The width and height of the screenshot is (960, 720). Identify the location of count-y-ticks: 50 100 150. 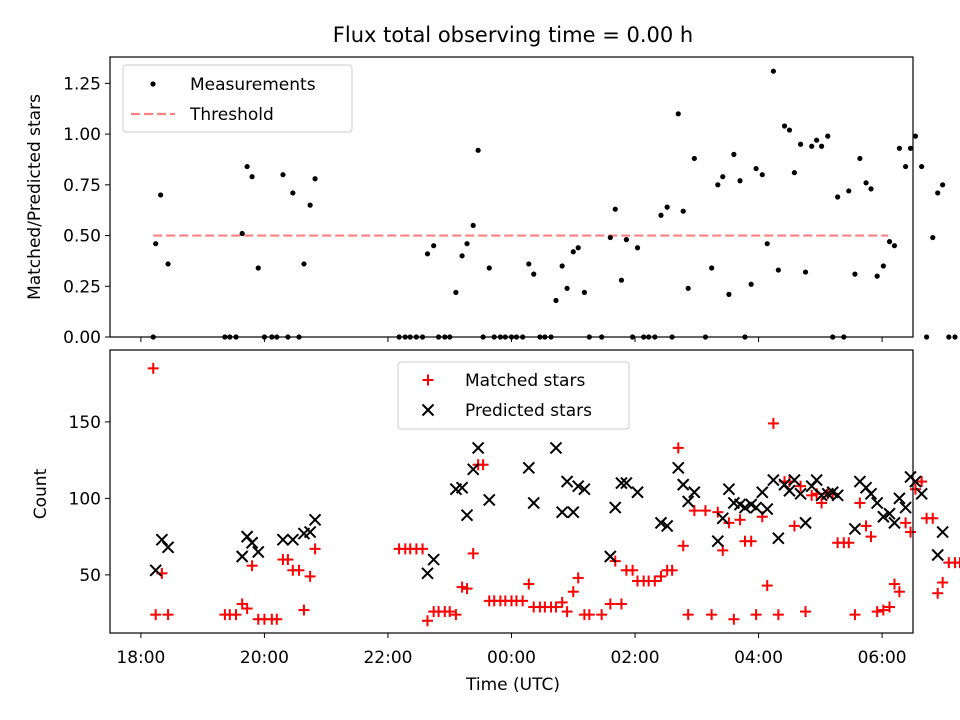
(89, 499).